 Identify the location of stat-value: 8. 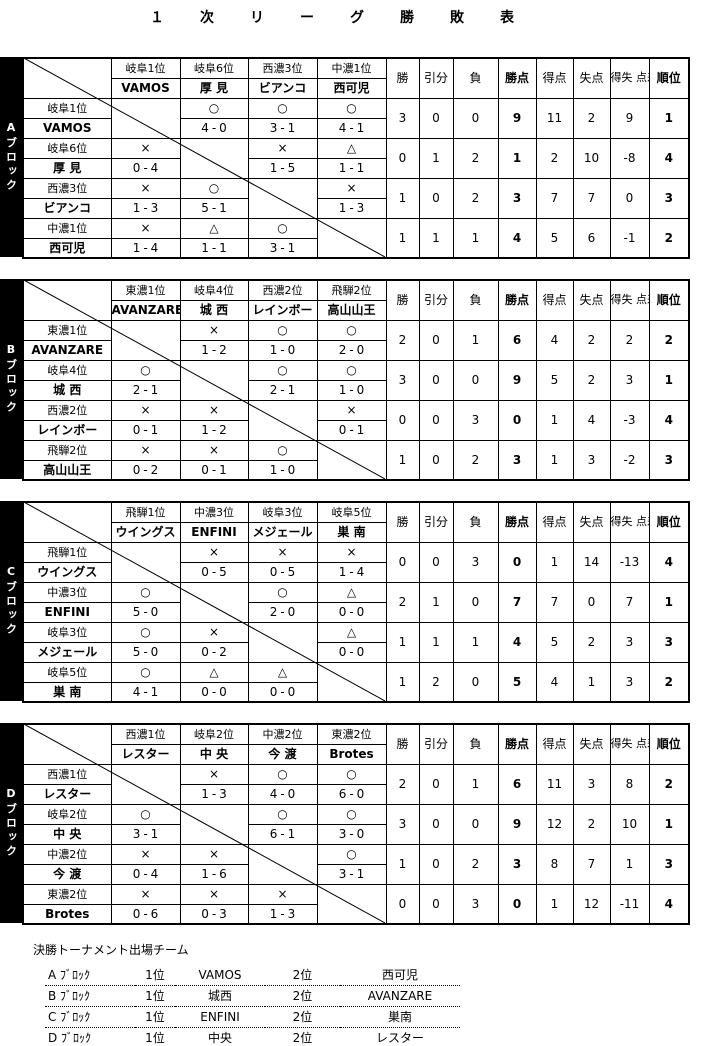
(554, 864).